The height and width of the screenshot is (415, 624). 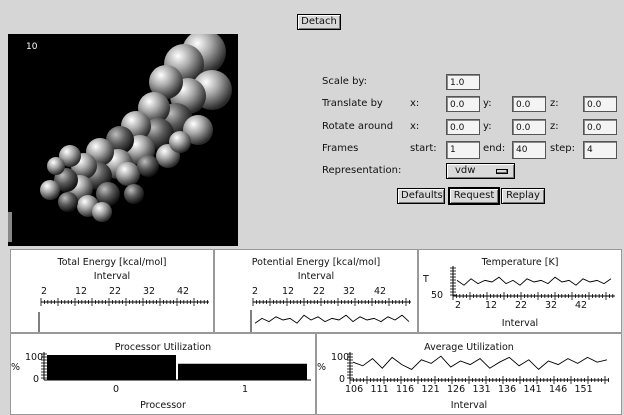 I want to click on frames-step-label: step:, so click(x=562, y=148).